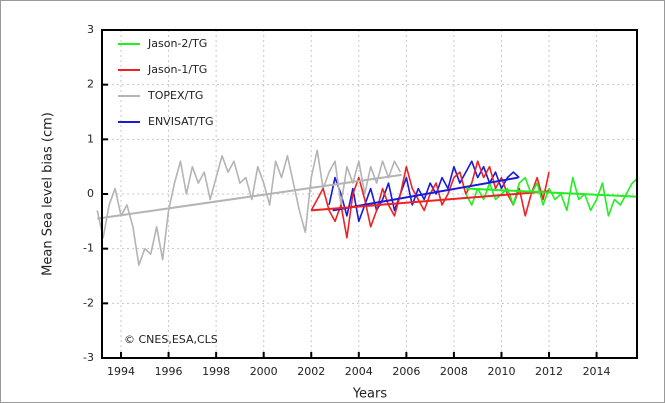 This screenshot has width=665, height=403. What do you see at coordinates (359, 371) in the screenshot?
I see `x-tick-label: 2004` at bounding box center [359, 371].